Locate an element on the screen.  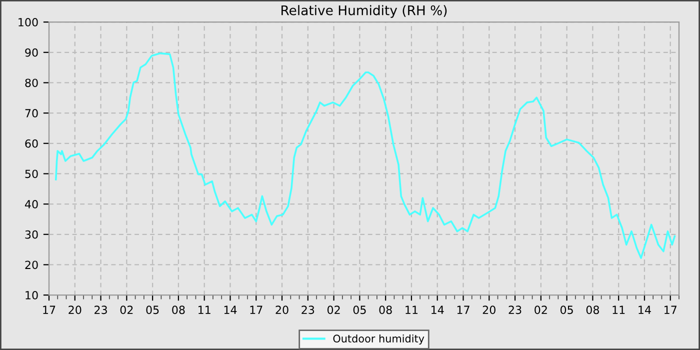
y-tick-label: 60 is located at coordinates (31, 143).